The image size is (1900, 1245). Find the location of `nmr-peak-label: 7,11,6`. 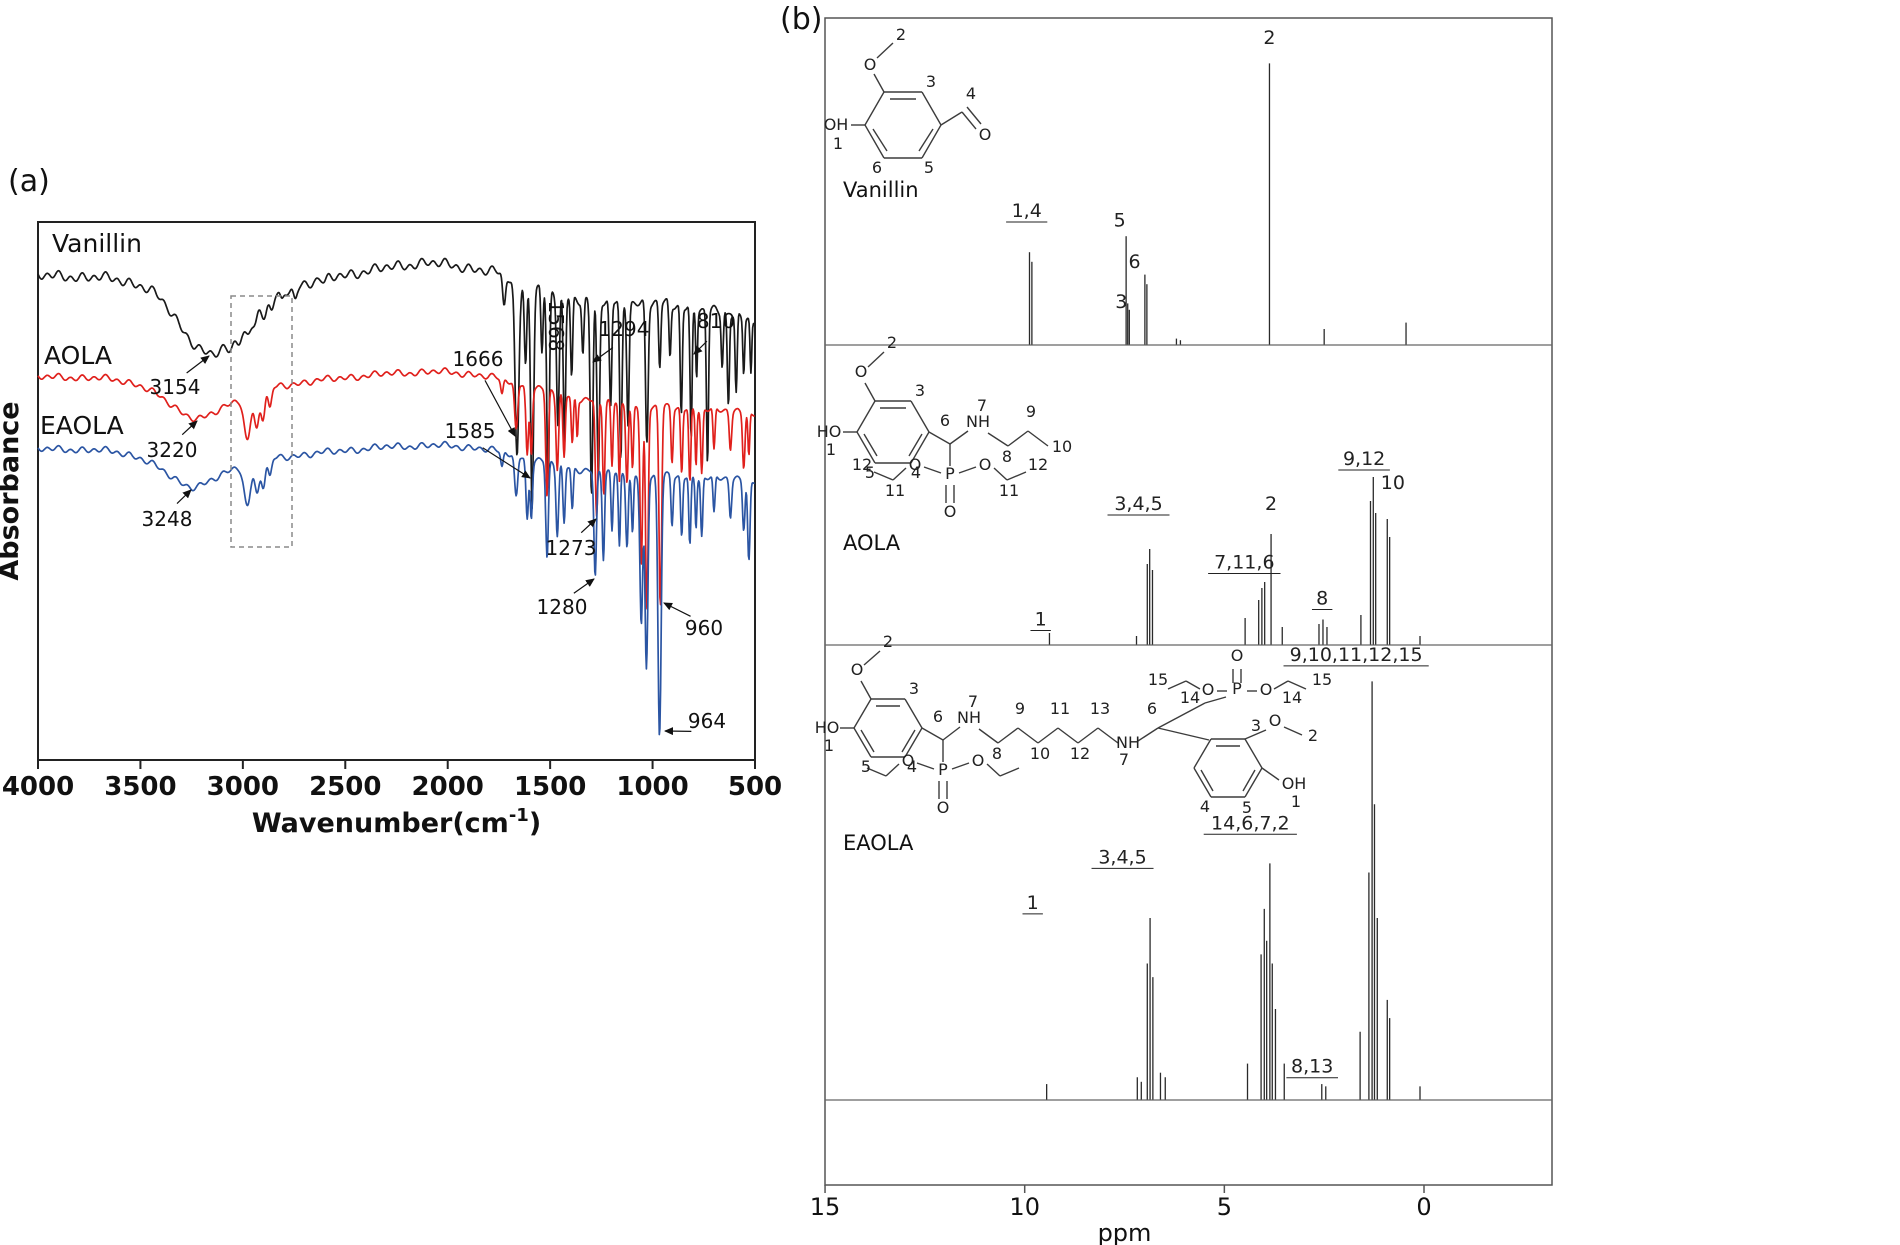

nmr-peak-label: 7,11,6 is located at coordinates (1244, 563).